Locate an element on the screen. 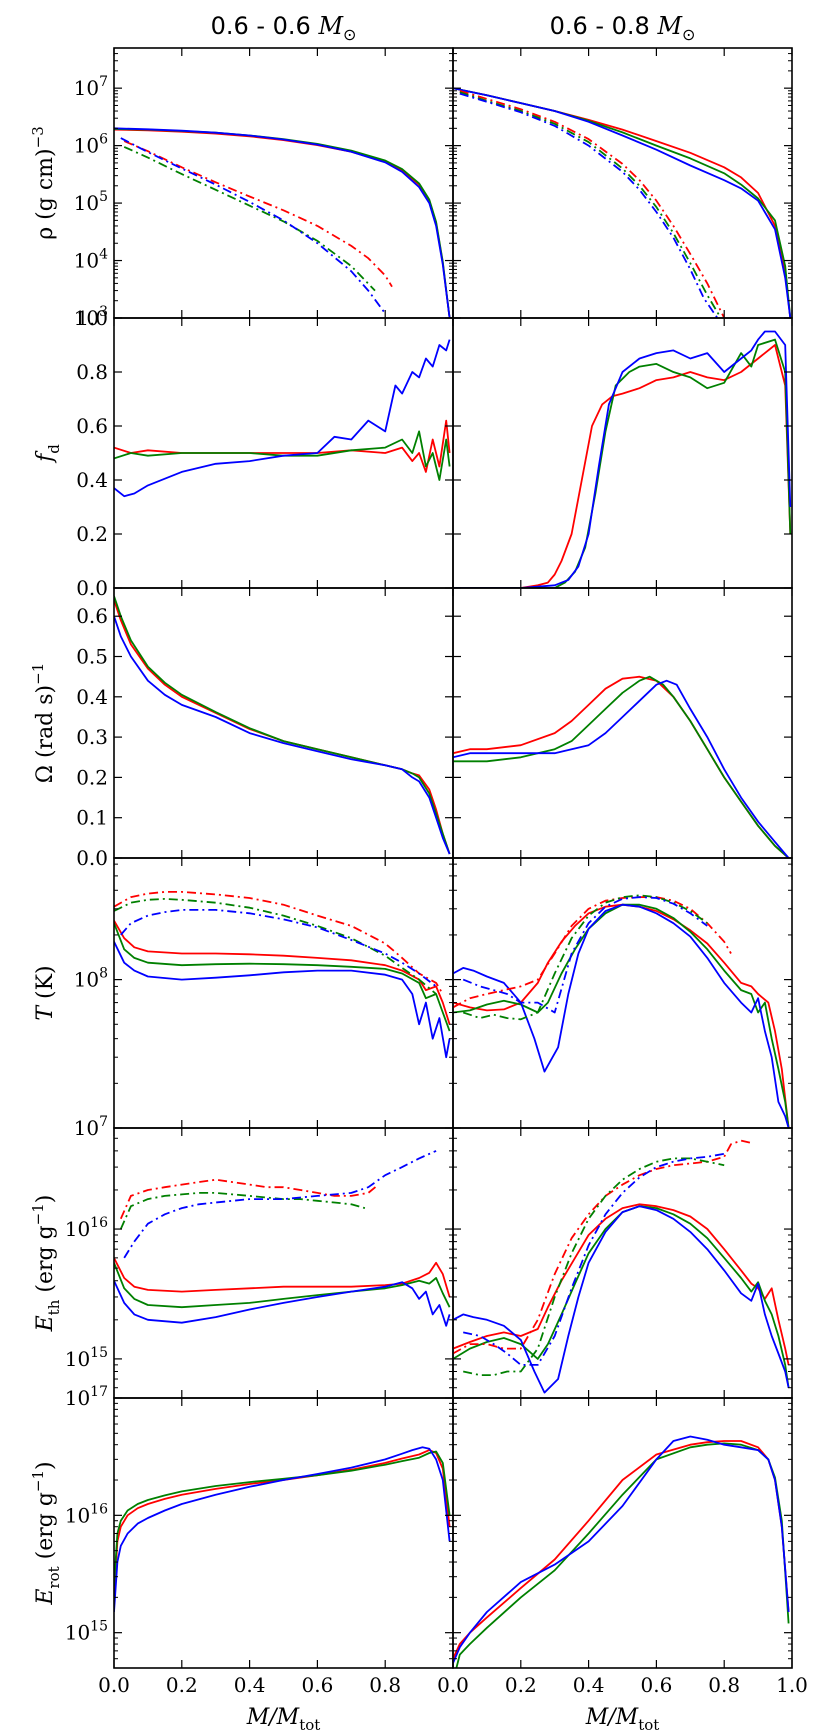  y-tick-label: 10⁸ is located at coordinates (91, 979).